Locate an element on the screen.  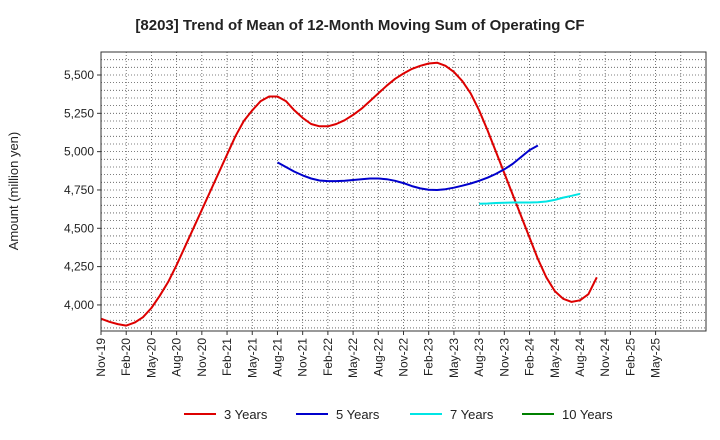
series-line-5-years is located at coordinates (408, 167).